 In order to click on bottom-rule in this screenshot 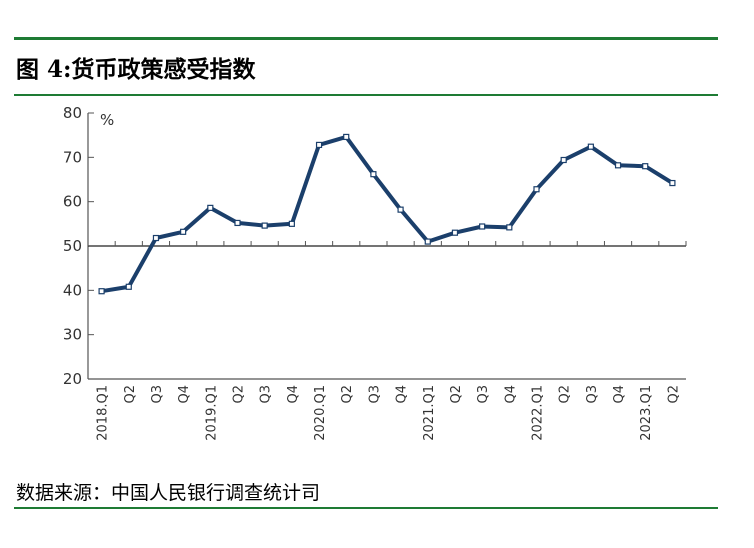, I will do `click(366, 508)`.